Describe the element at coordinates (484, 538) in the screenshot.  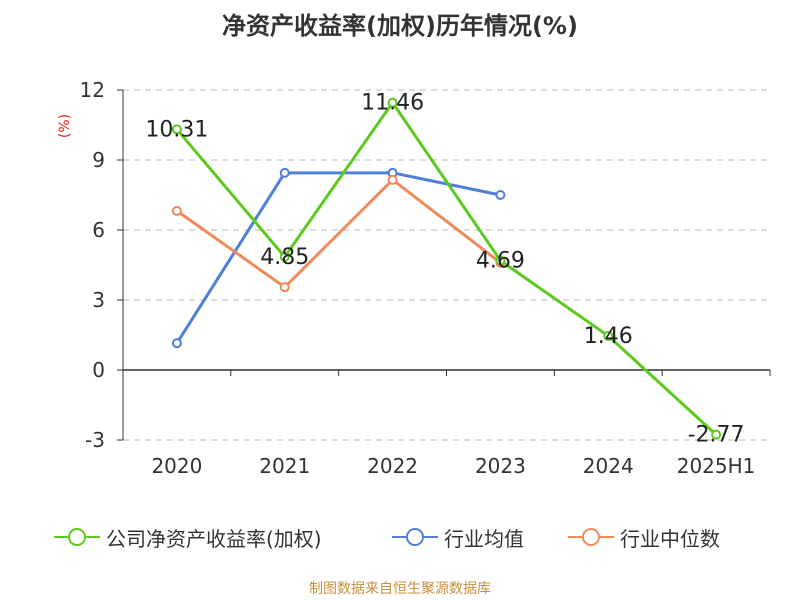
I see `legend-label: 行业均值` at that location.